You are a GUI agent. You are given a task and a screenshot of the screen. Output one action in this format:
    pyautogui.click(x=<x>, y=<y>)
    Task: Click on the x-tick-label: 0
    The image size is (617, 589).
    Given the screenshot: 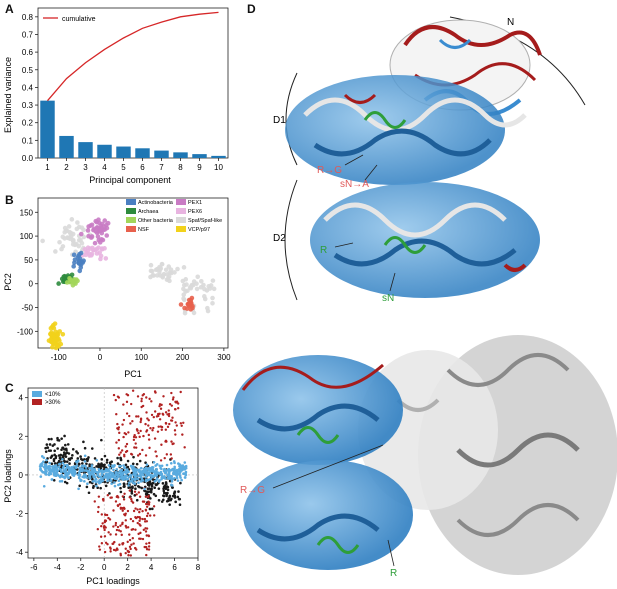 What is the action you would take?
    pyautogui.click(x=100, y=357)
    